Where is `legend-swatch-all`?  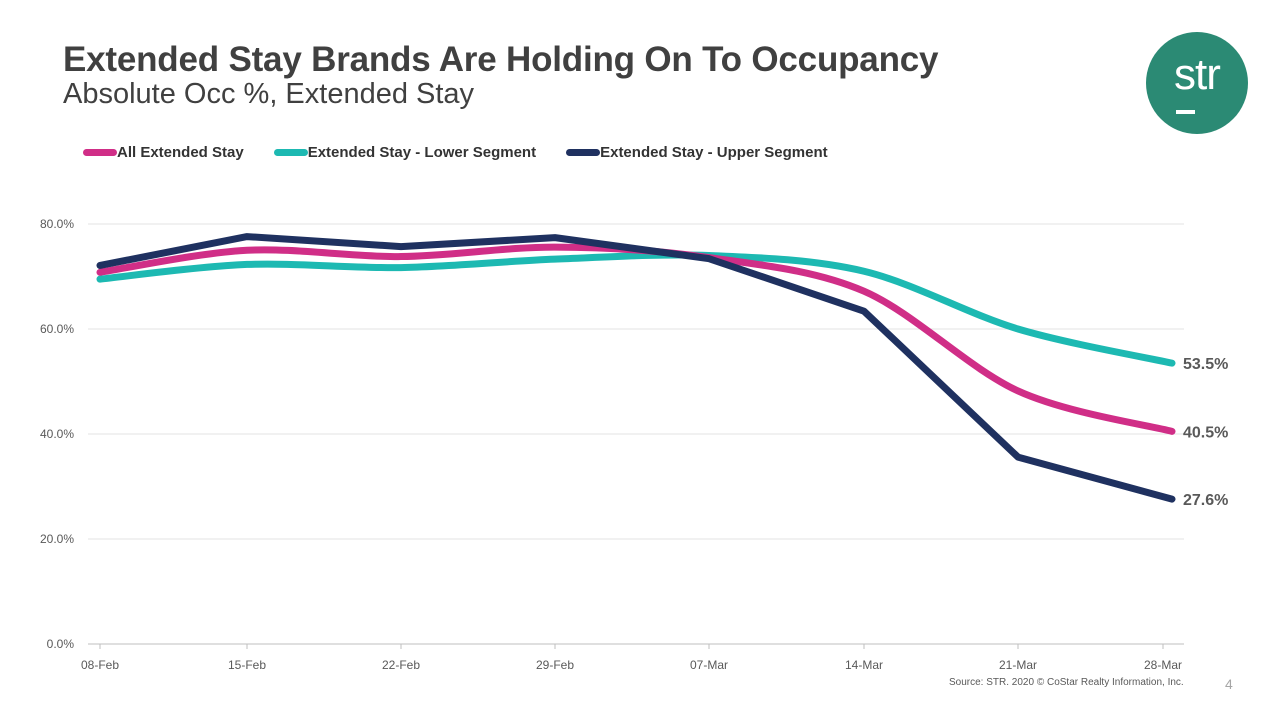
legend-swatch-all is located at coordinates (100, 152).